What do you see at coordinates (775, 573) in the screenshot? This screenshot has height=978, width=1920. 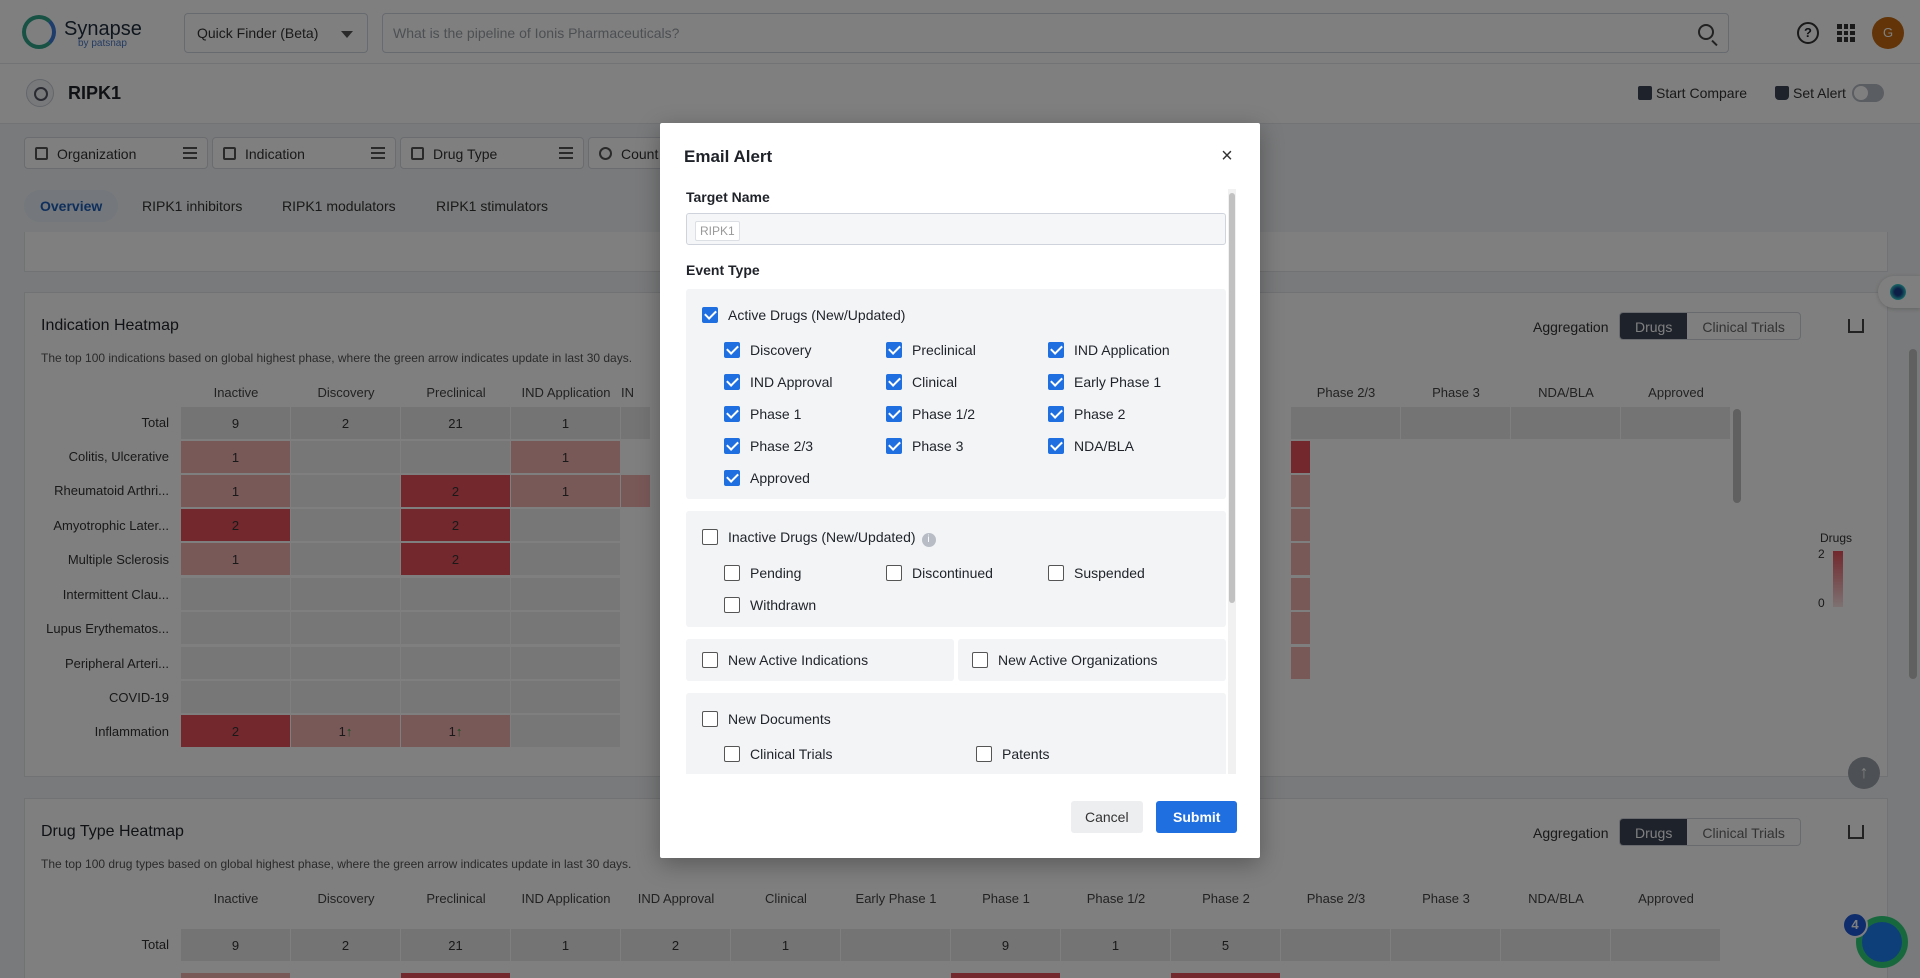 I see `checkbox-label: Pending` at bounding box center [775, 573].